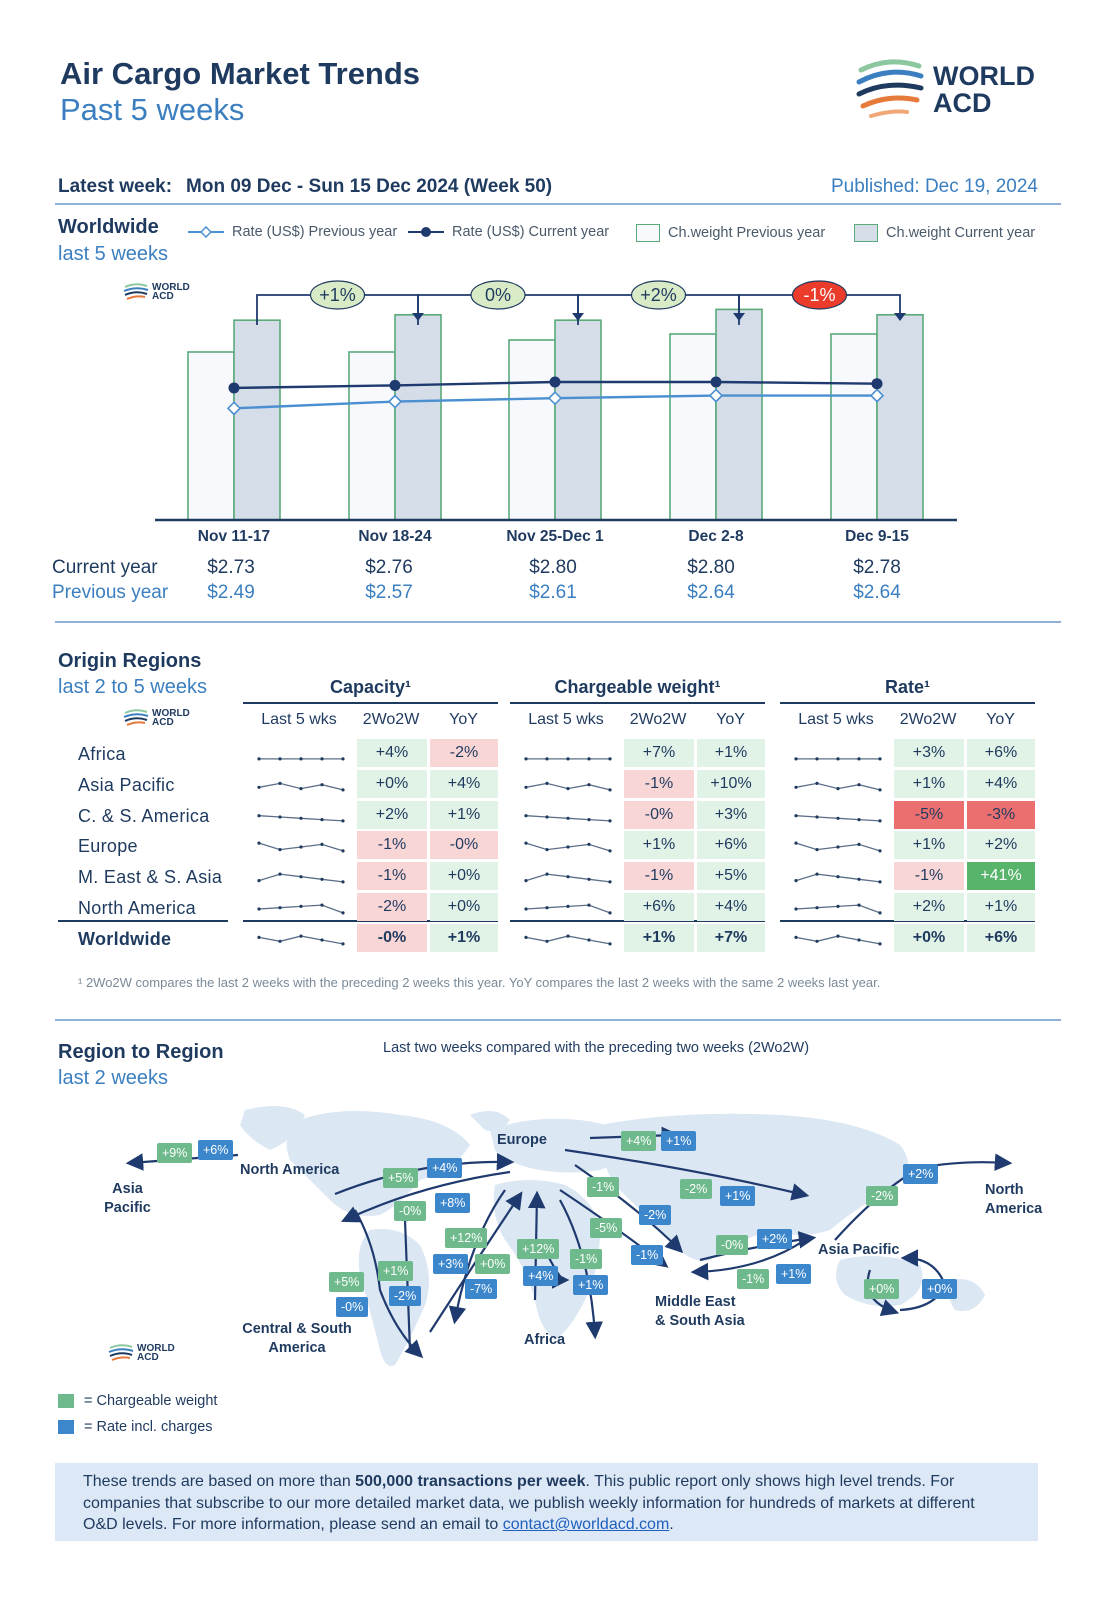 The image size is (1108, 1600). Describe the element at coordinates (647, 1255) in the screenshot. I see `badge-rate: -1%` at that location.